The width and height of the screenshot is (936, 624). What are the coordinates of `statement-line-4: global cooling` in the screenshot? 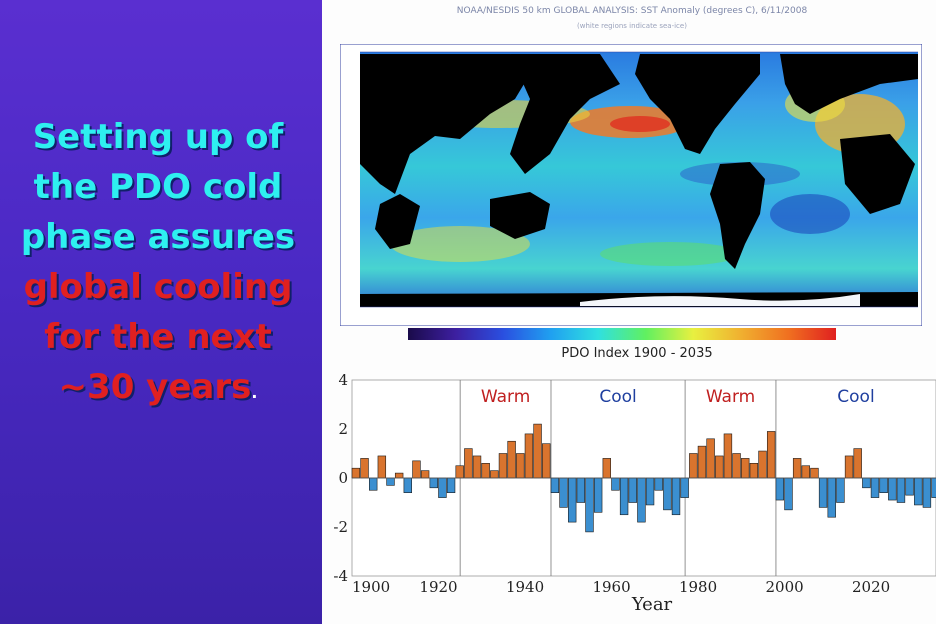 It's located at (158, 287).